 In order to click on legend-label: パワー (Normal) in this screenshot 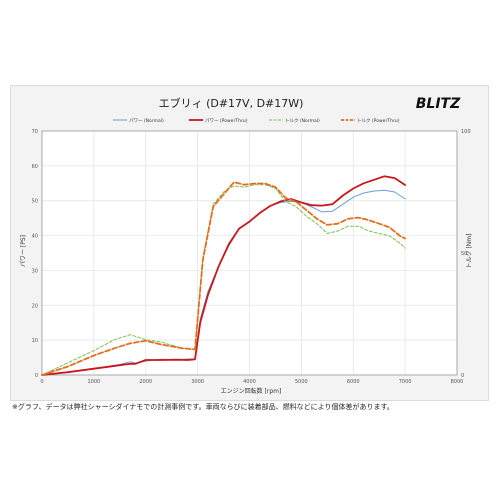, I will do `click(146, 121)`.